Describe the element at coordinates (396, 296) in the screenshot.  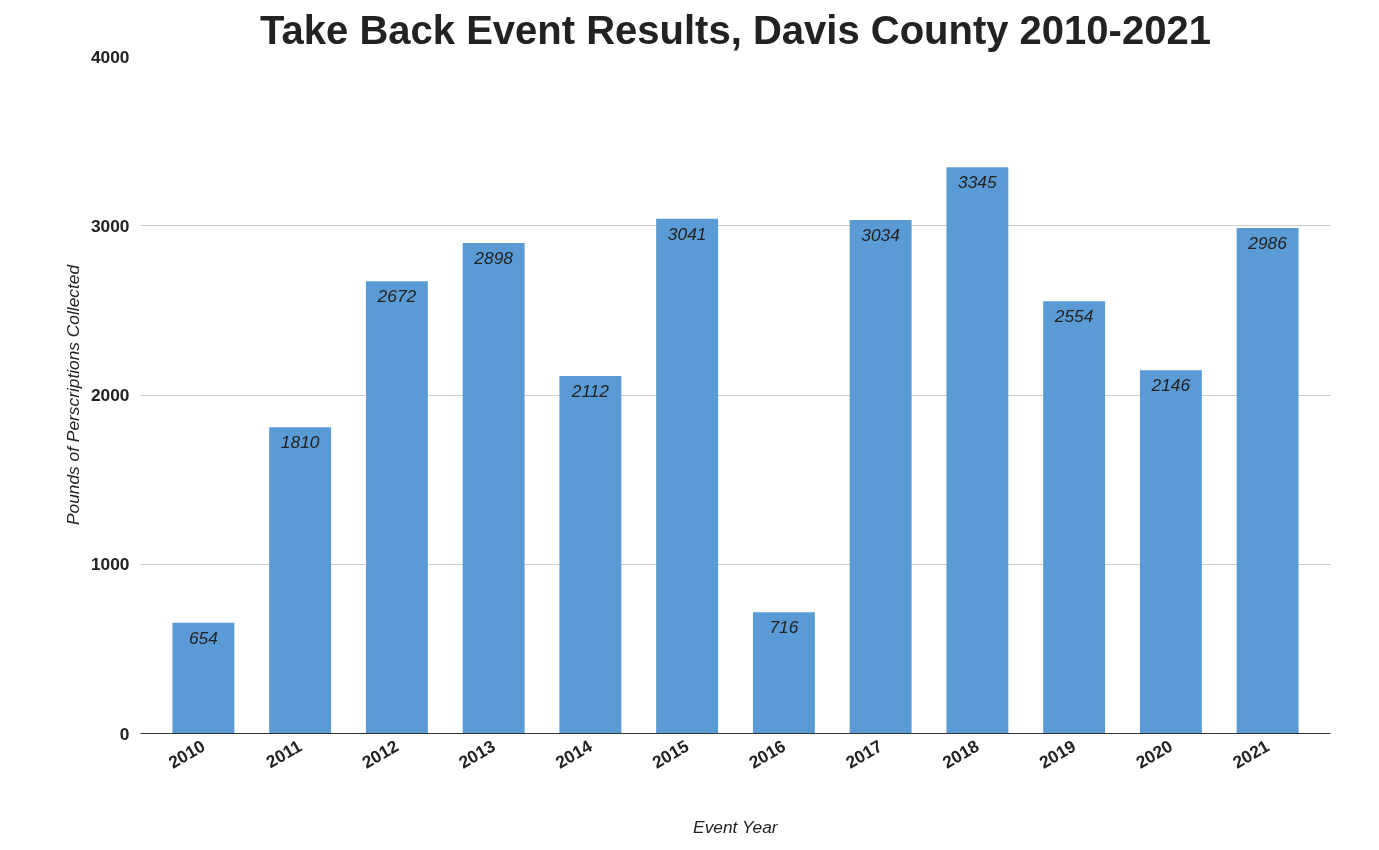
I see `data-label: 2672` at that location.